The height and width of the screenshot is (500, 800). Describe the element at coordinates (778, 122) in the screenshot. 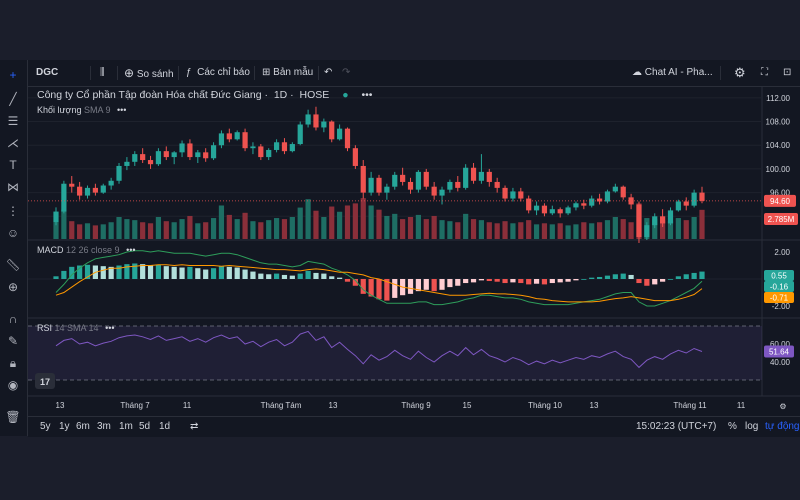

I see `price-tick-label: 108.00` at that location.